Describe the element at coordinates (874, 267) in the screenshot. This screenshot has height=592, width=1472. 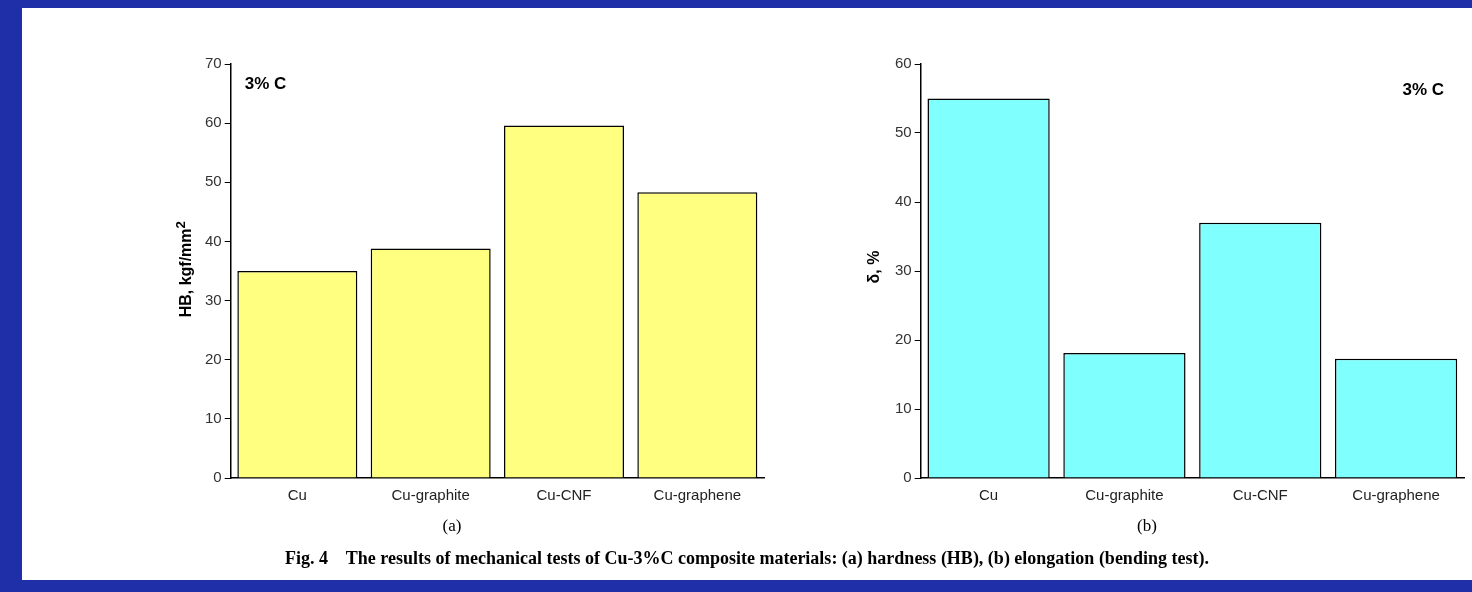
I see `y-axis-title: δ, %` at that location.